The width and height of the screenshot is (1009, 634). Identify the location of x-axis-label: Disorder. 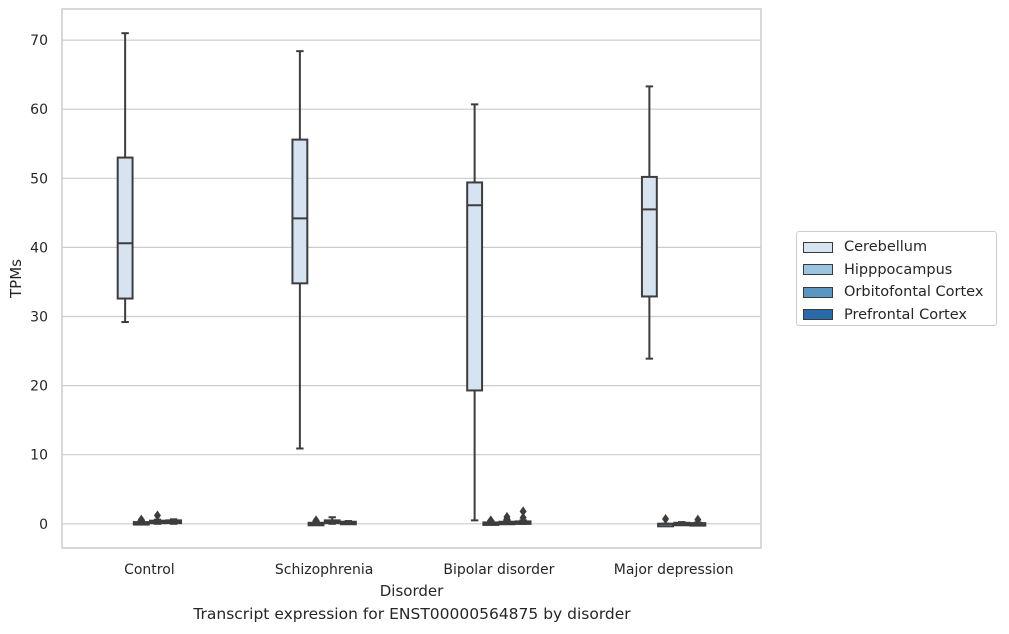
(412, 591).